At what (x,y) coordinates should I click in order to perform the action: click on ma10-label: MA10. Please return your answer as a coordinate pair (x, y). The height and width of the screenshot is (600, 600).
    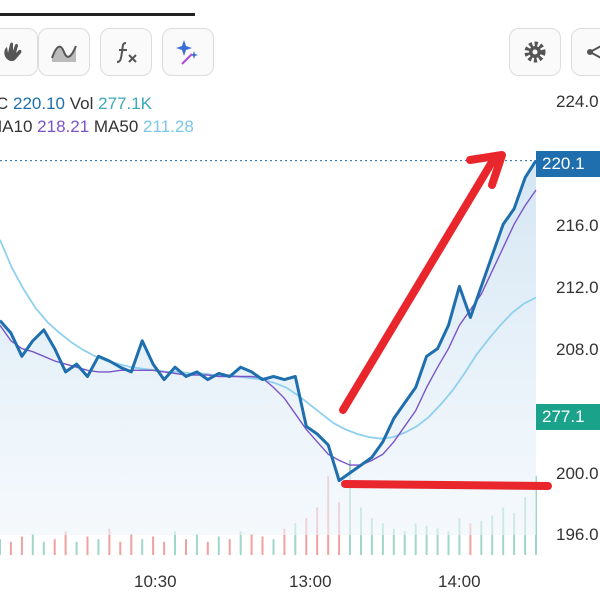
    Looking at the image, I should click on (16, 126).